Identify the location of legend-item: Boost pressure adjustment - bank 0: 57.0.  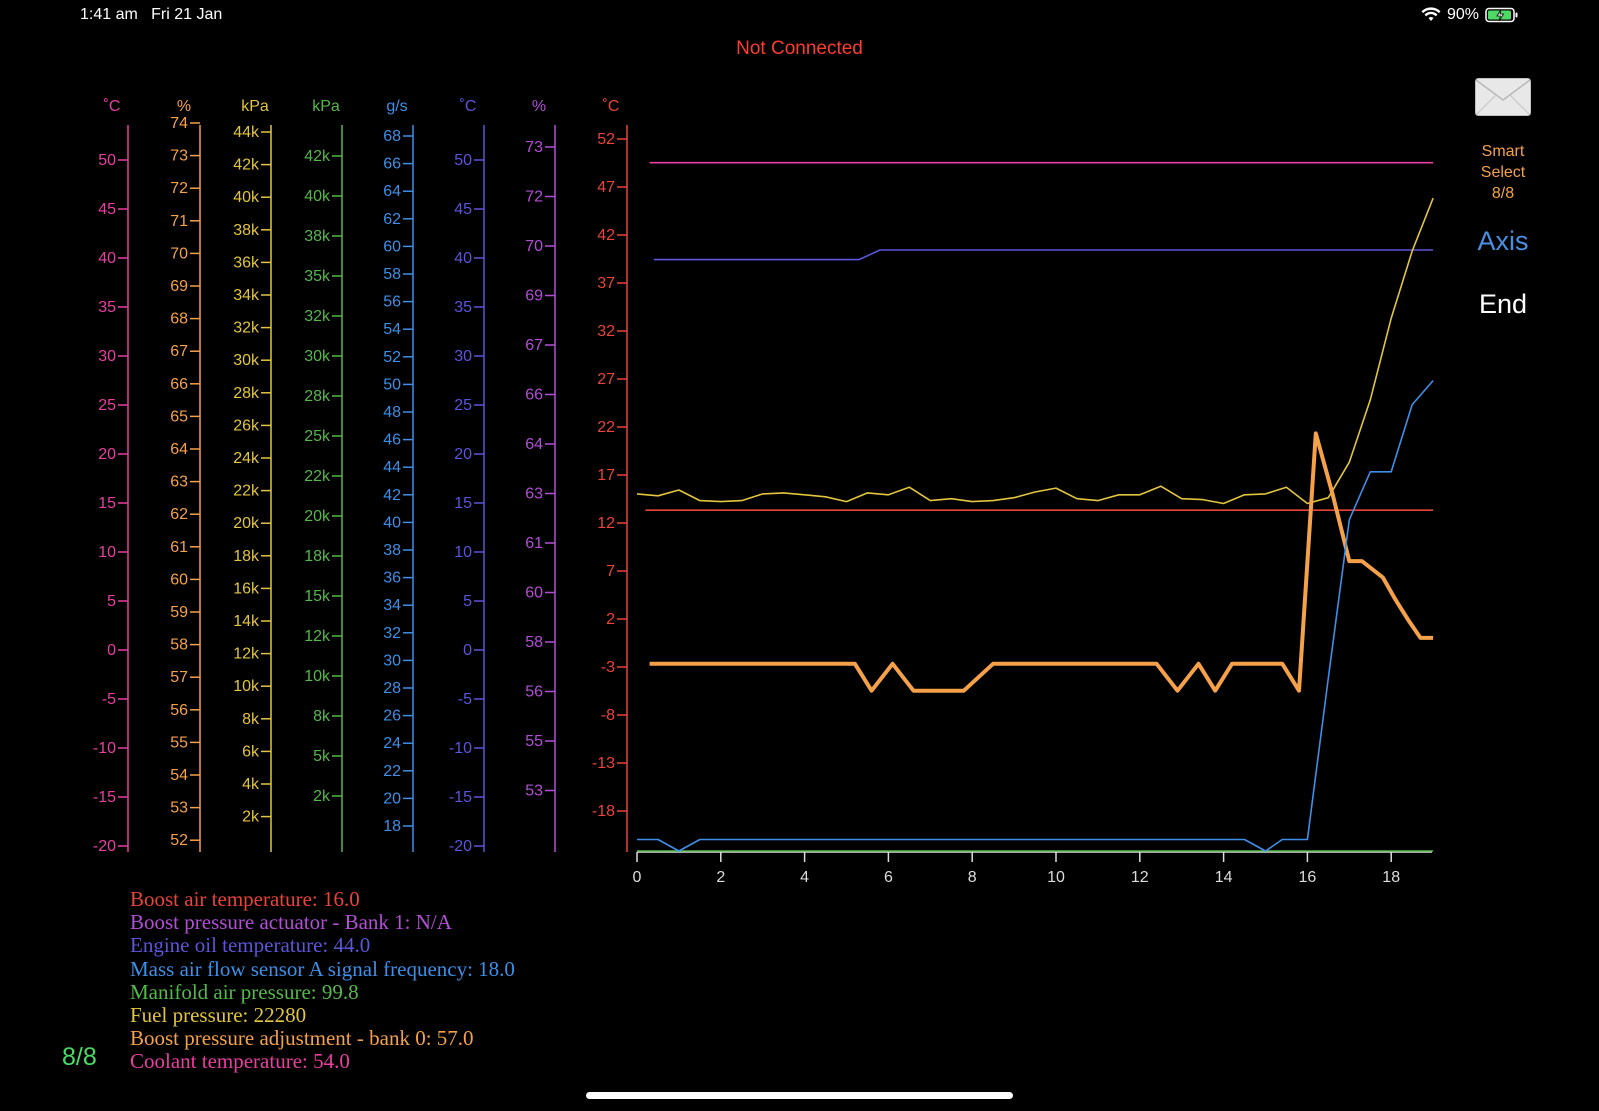
(302, 1038).